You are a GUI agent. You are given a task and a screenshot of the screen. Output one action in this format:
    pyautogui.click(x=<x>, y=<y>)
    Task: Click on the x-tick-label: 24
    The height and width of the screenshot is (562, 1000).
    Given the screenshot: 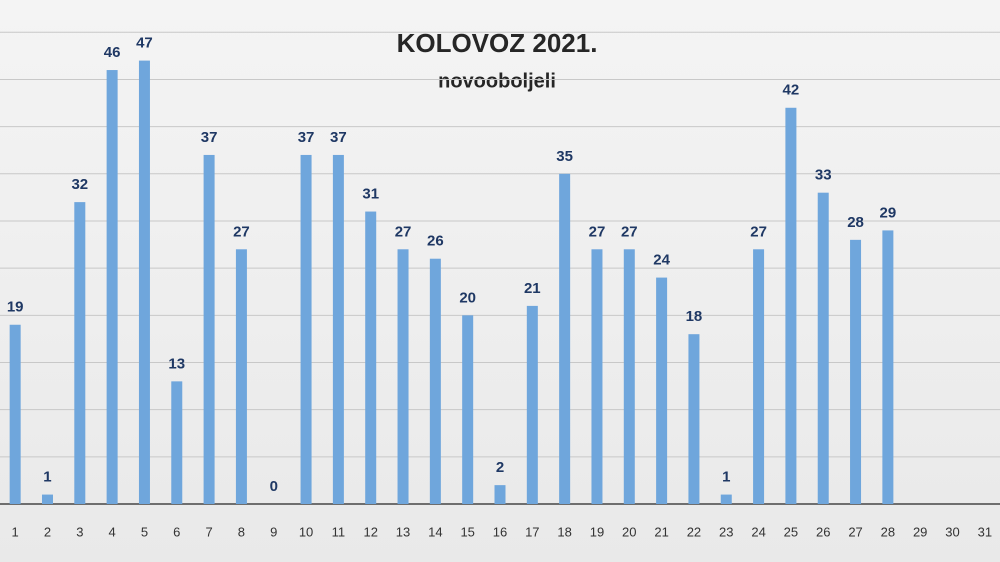 What is the action you would take?
    pyautogui.click(x=758, y=531)
    